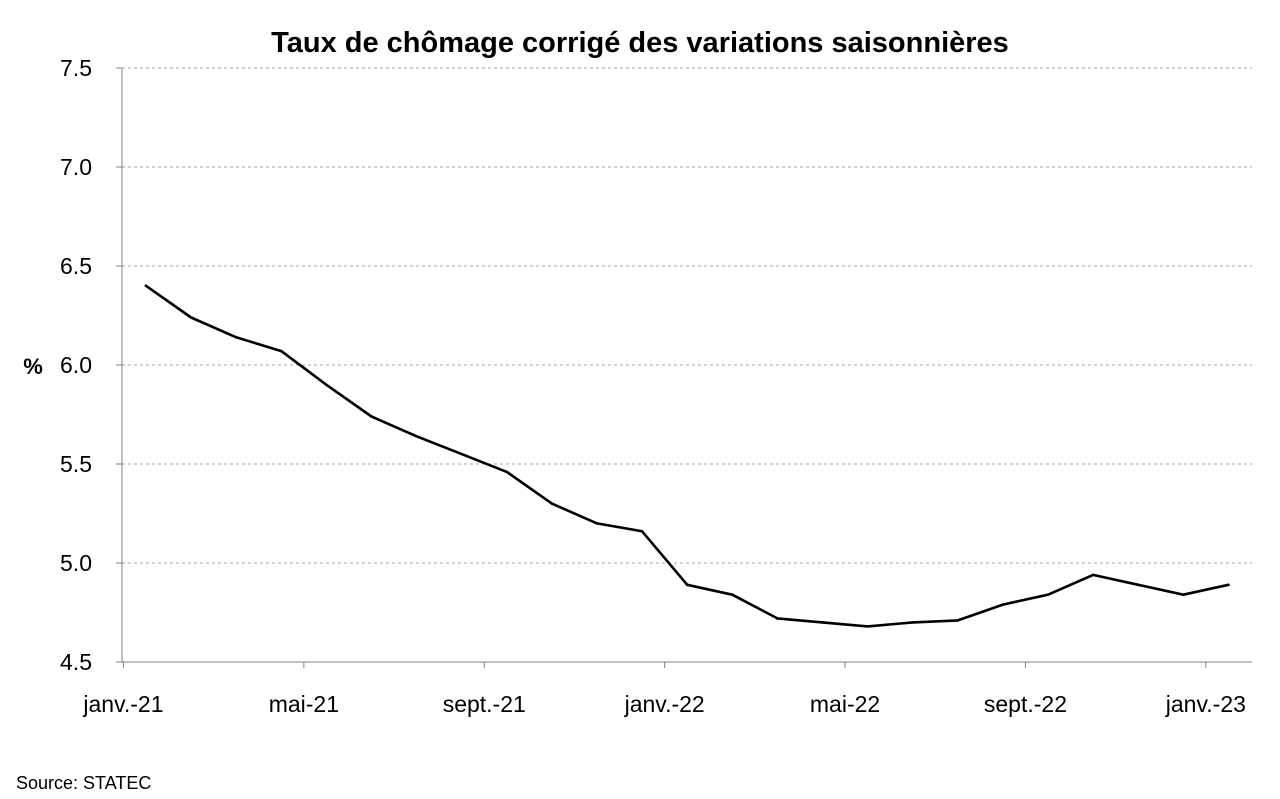 The width and height of the screenshot is (1280, 799). I want to click on x-tick-label: janv.-22, so click(664, 704).